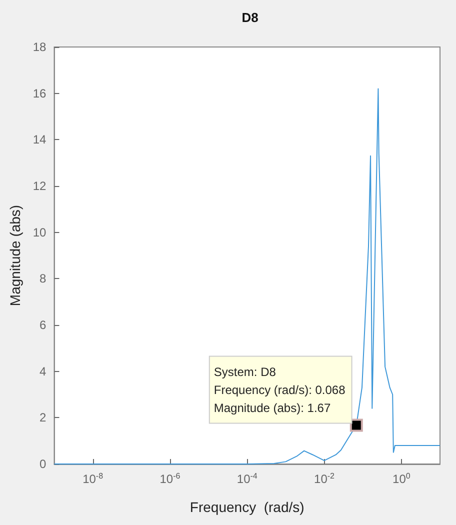  I want to click on y-tick-label: 6, so click(43, 325).